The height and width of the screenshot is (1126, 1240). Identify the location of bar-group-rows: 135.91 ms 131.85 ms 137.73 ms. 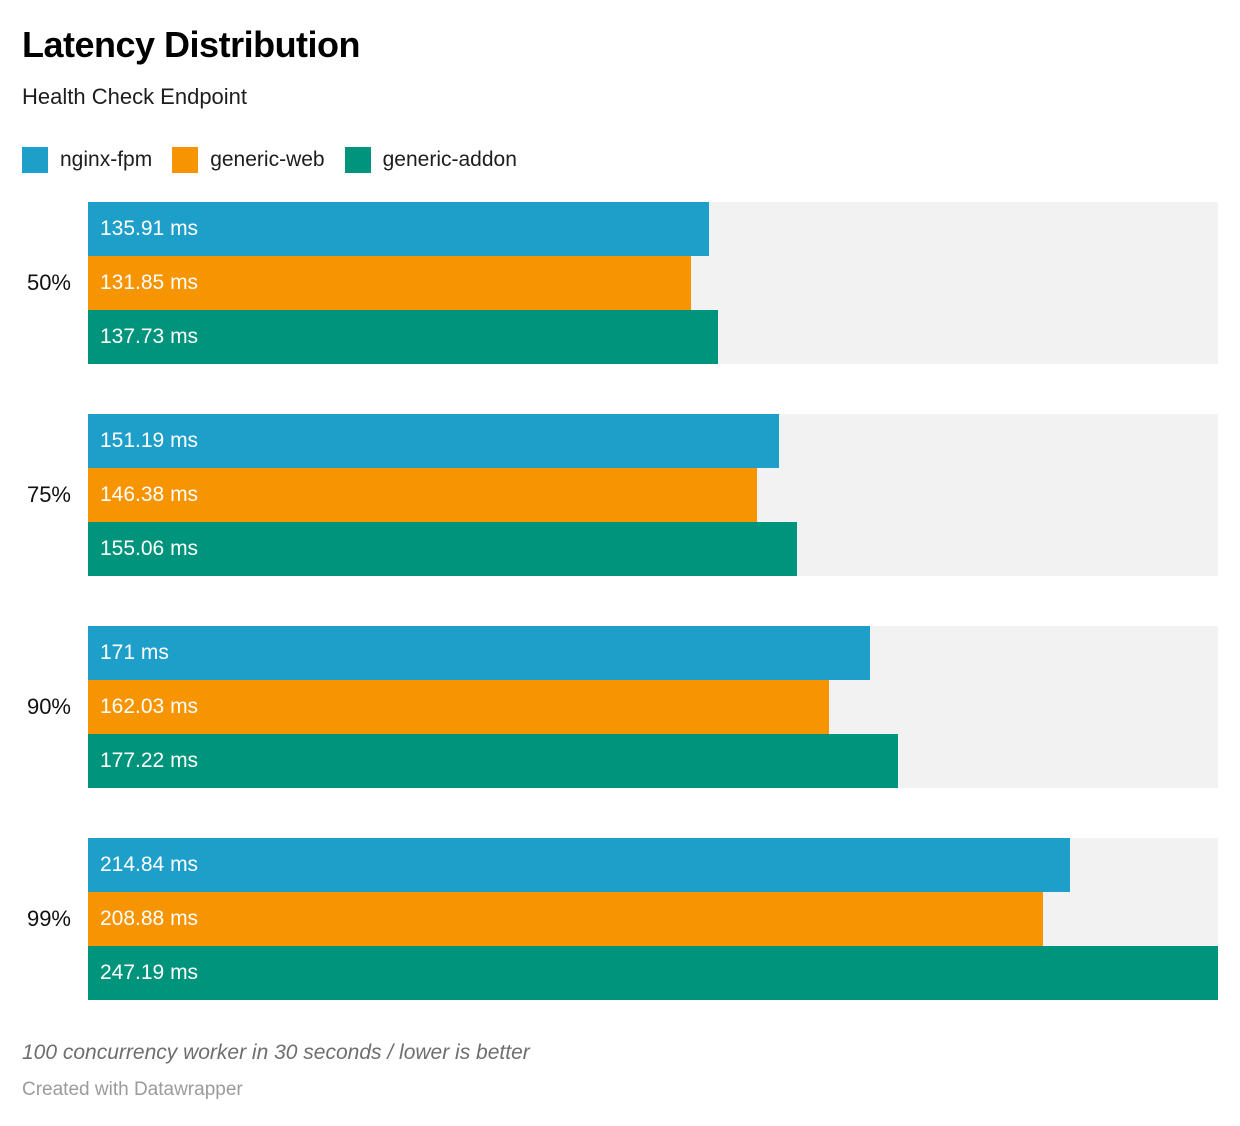
(653, 283).